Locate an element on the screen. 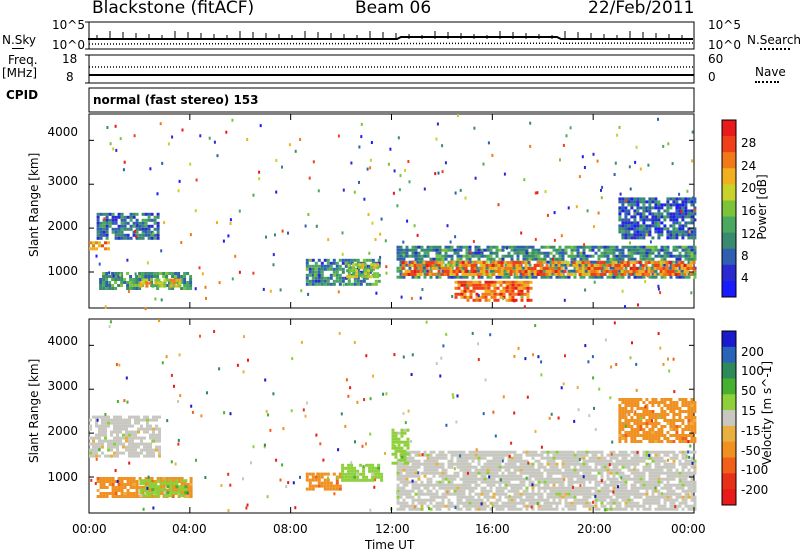 This screenshot has width=800, height=554. nsearch-tick-bottom: 10^0 is located at coordinates (724, 45).